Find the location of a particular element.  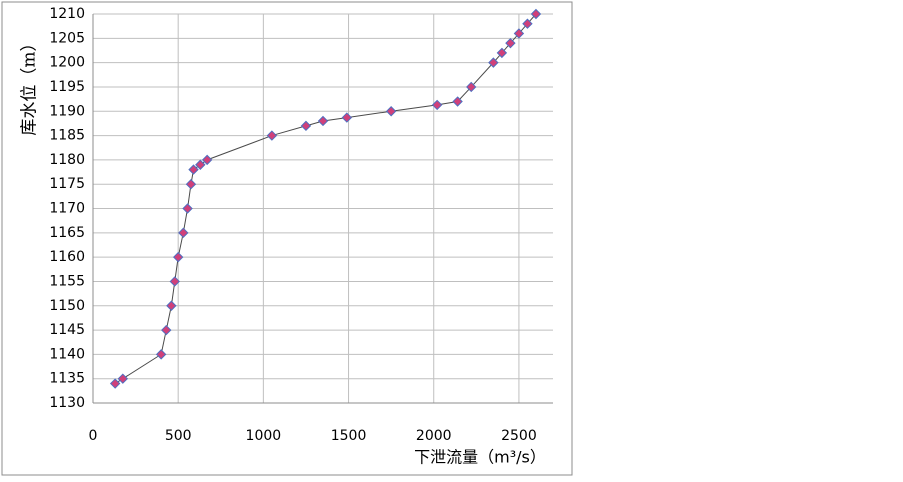

x-tick-label: 2500 is located at coordinates (519, 436).